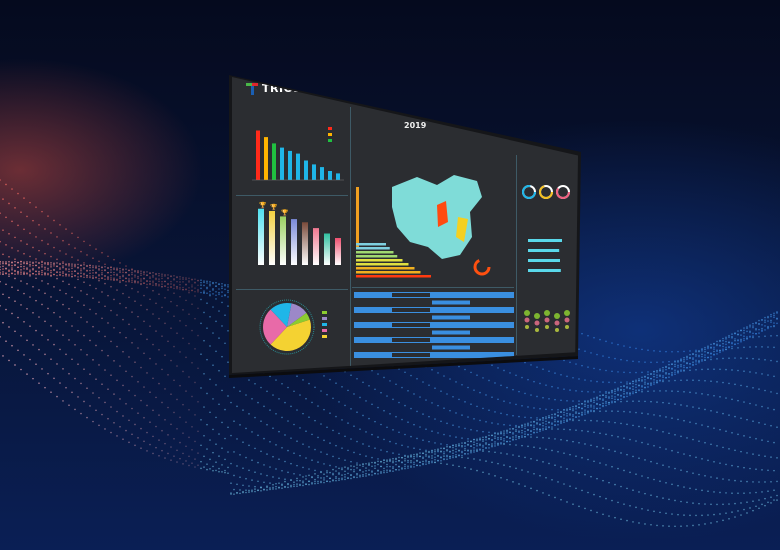 This screenshot has height=550, width=780. Describe the element at coordinates (281, 315) in the screenshot. I see `pie-slice` at that location.